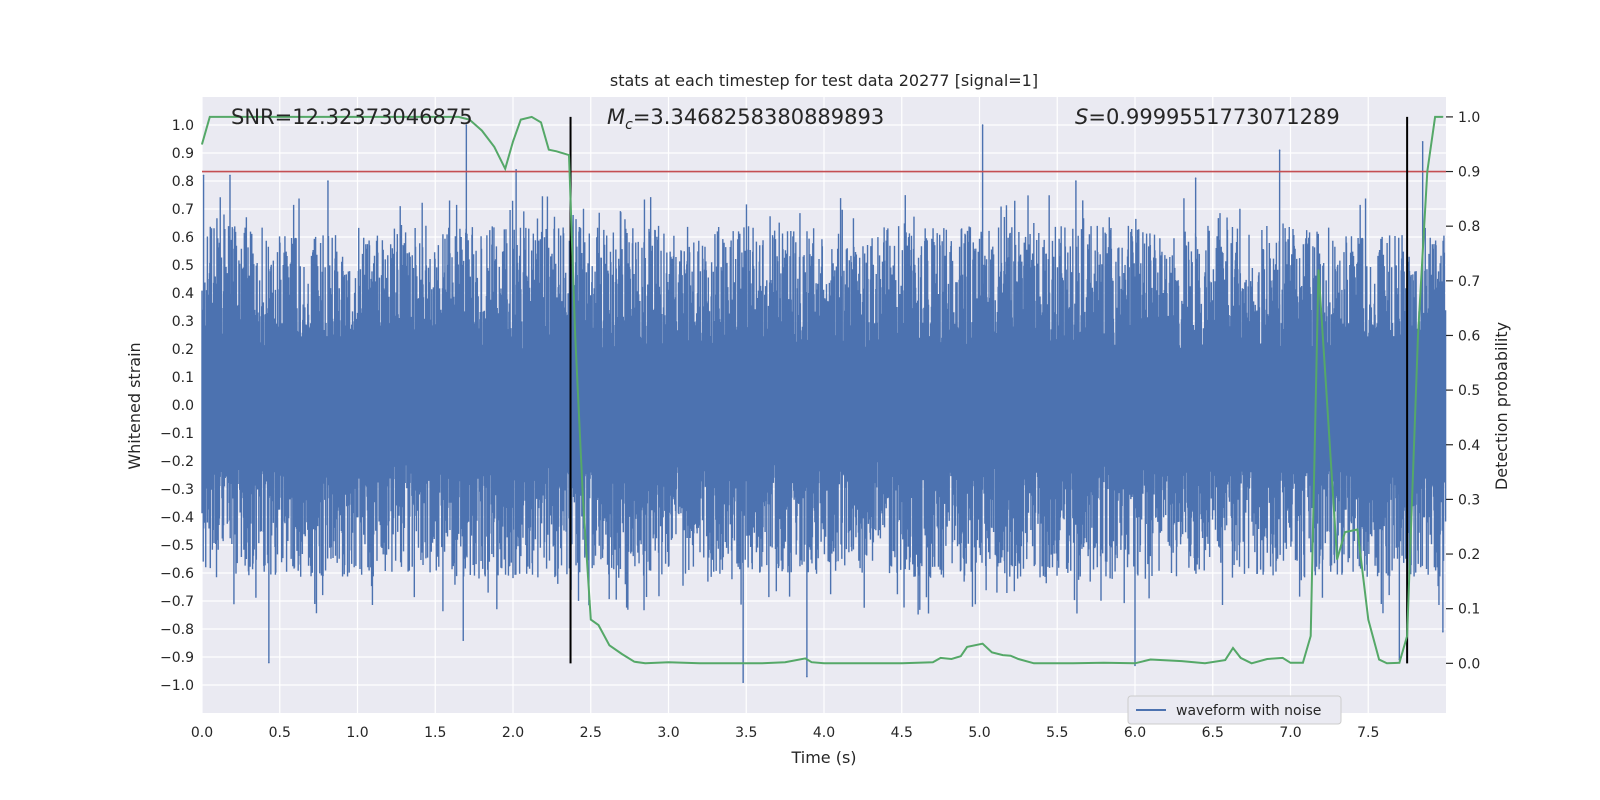 This screenshot has height=800, width=1600. What do you see at coordinates (1213, 733) in the screenshot?
I see `x-tick-label: 6.5` at bounding box center [1213, 733].